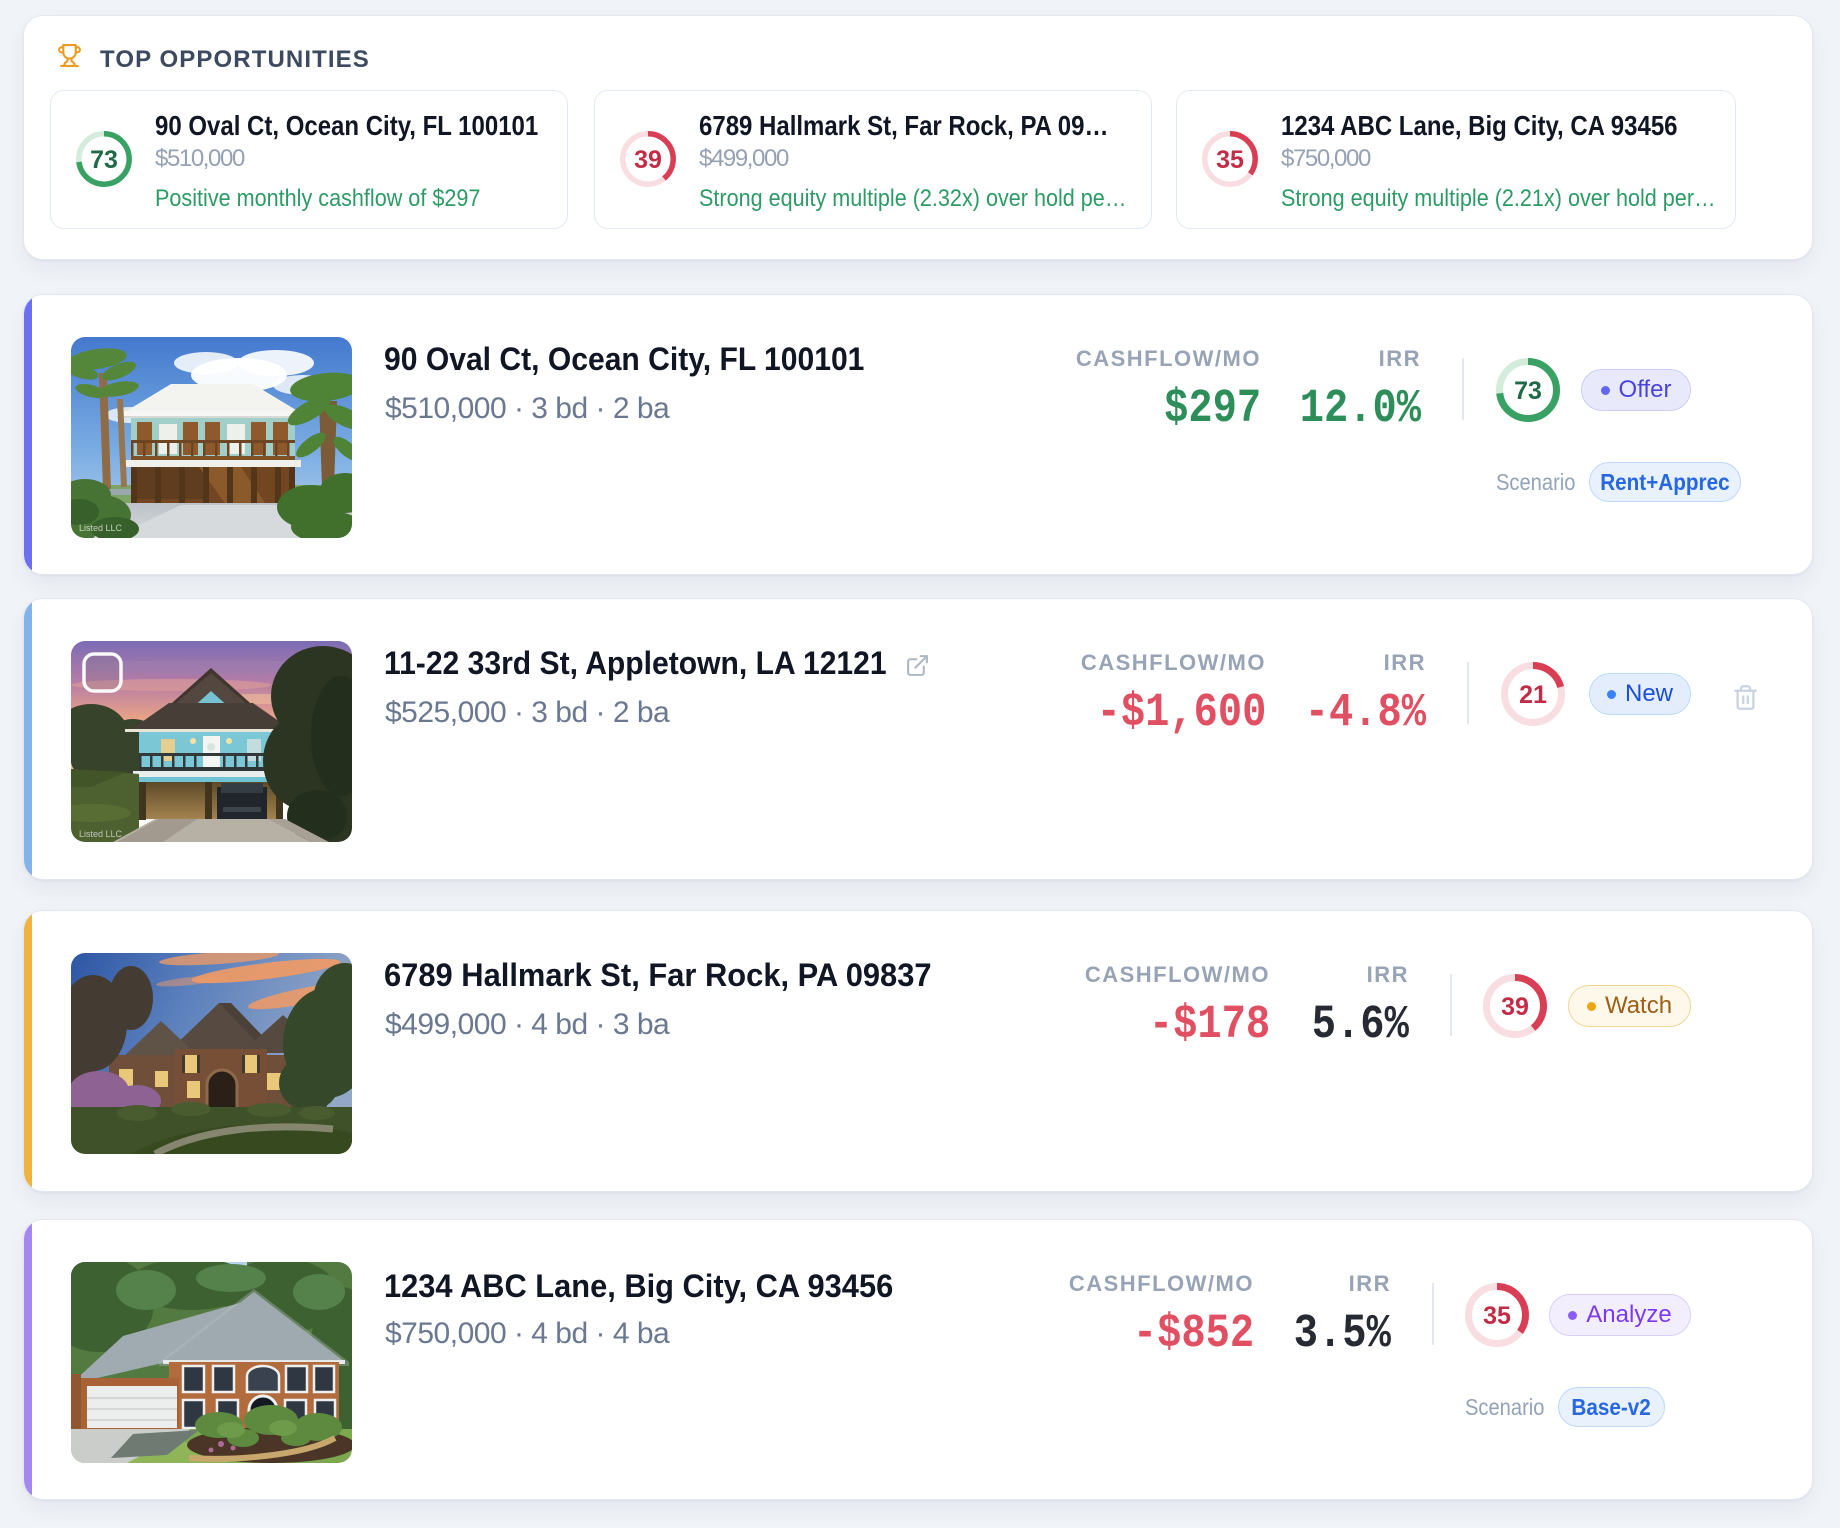  Describe the element at coordinates (1533, 695) in the screenshot. I see `svg-text: 21` at that location.